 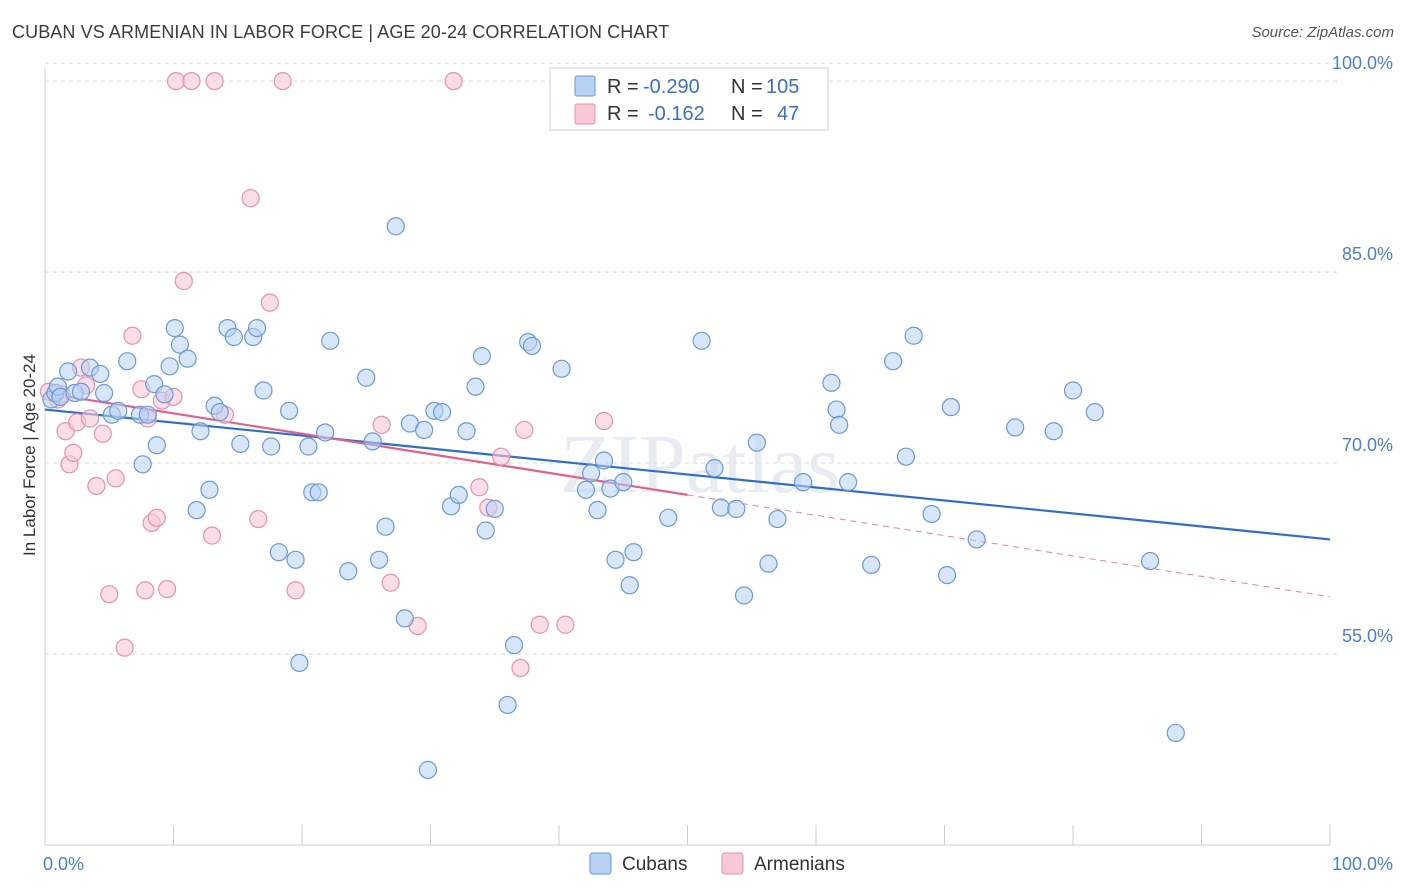 What do you see at coordinates (1367, 254) in the screenshot?
I see `y-tick-label-2: 85.0%` at bounding box center [1367, 254].